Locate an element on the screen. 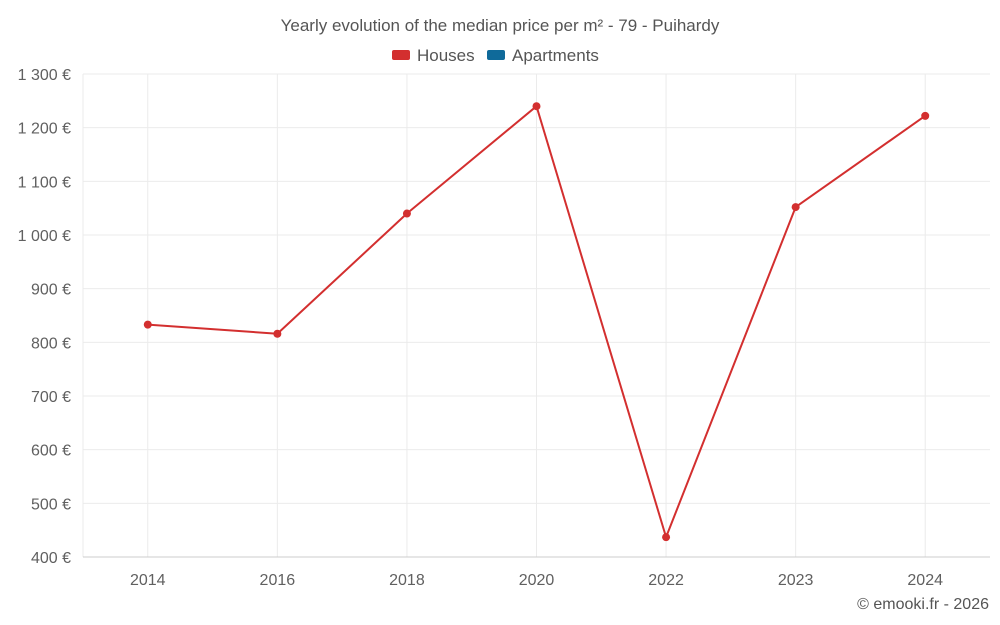 Image resolution: width=1000 pixels, height=625 pixels. x-tick-label: 2022 is located at coordinates (666, 580).